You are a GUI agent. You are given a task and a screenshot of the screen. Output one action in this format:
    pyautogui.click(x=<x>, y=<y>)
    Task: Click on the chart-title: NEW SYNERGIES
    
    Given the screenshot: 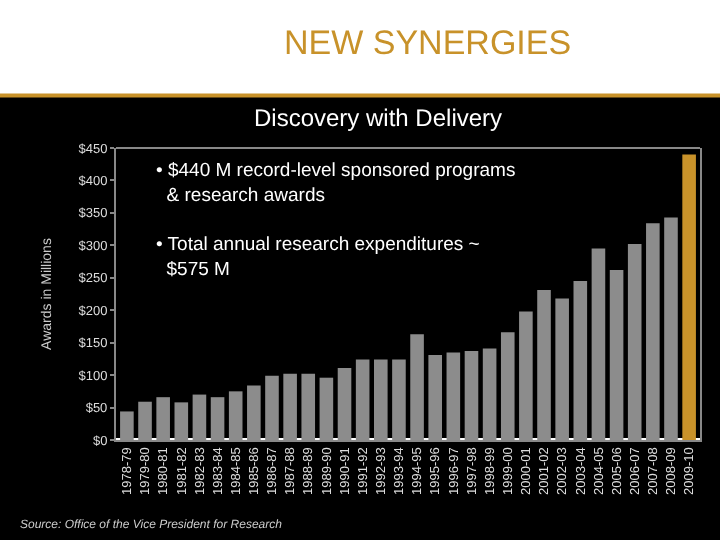 What is the action you would take?
    pyautogui.click(x=428, y=43)
    